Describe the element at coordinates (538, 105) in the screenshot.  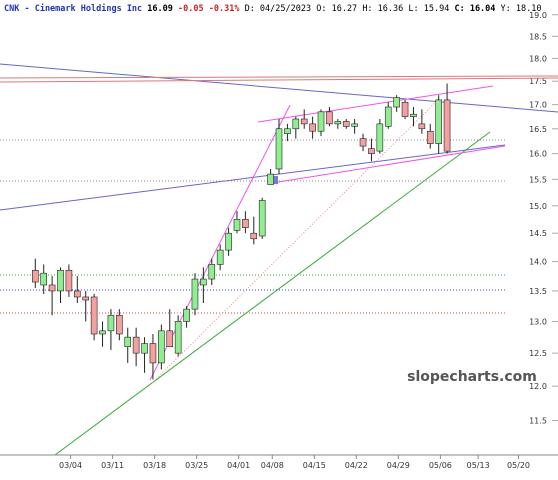
I see `y-tick-label: 17.0` at that location.